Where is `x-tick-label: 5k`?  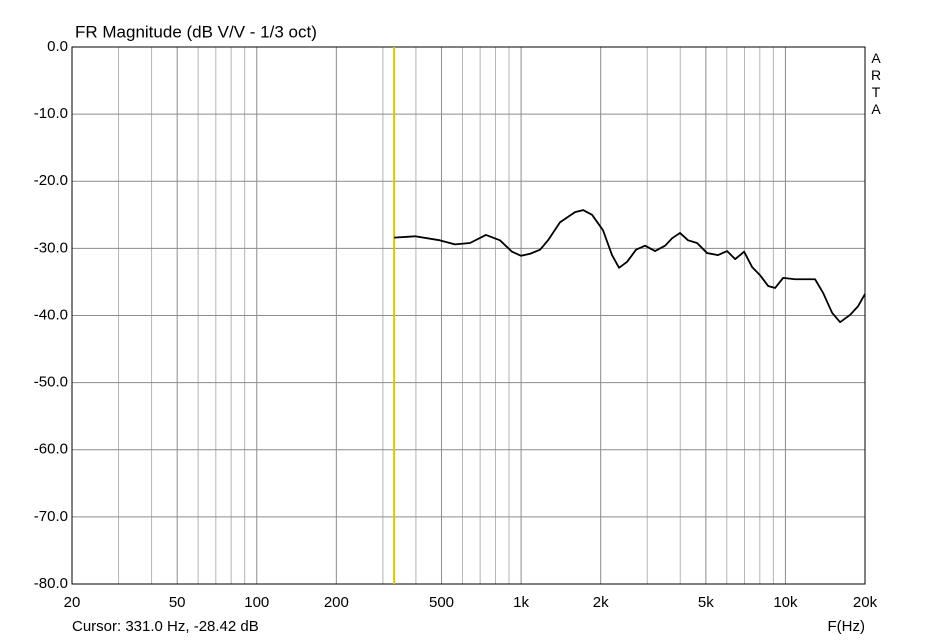 x-tick-label: 5k is located at coordinates (706, 602).